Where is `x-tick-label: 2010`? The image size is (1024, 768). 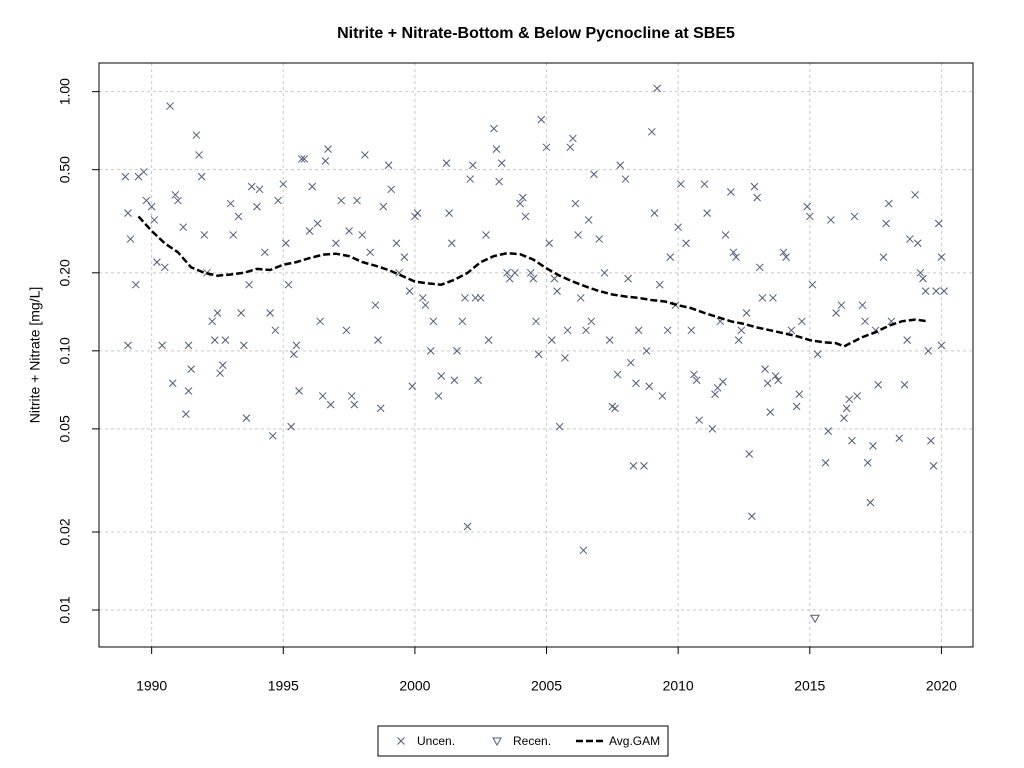
x-tick-label: 2010 is located at coordinates (678, 686).